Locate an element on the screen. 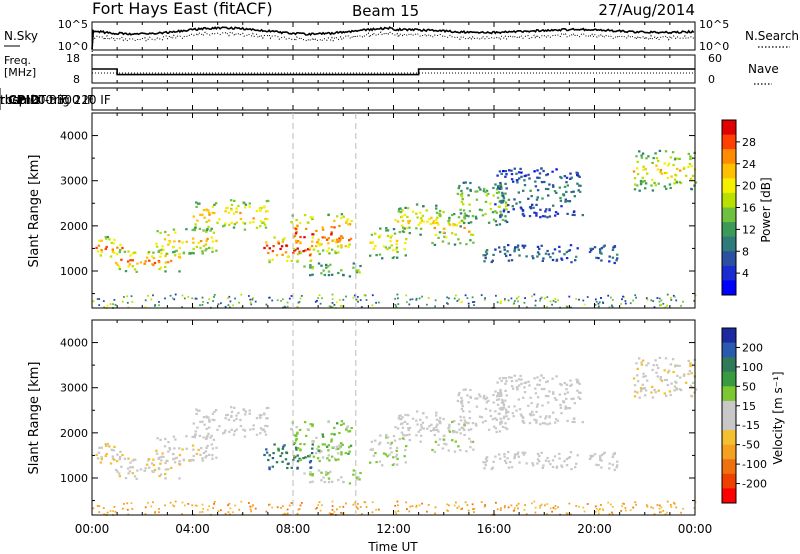 This screenshot has width=800, height=554. beam-label: Beam 15 is located at coordinates (385, 11).